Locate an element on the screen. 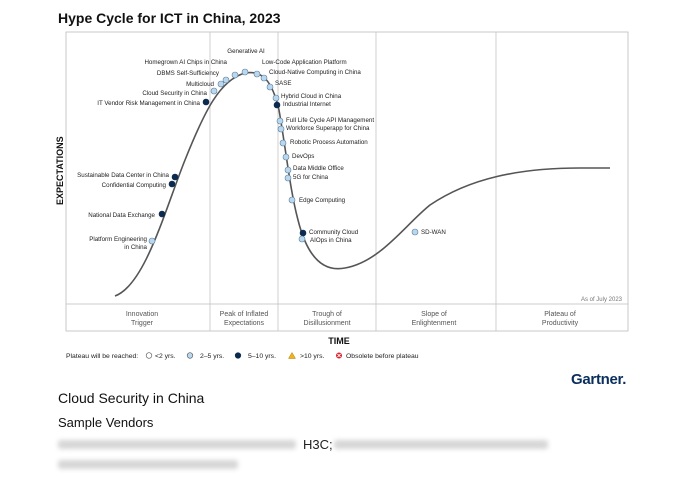  x-axis-title: TIME is located at coordinates (339, 341).